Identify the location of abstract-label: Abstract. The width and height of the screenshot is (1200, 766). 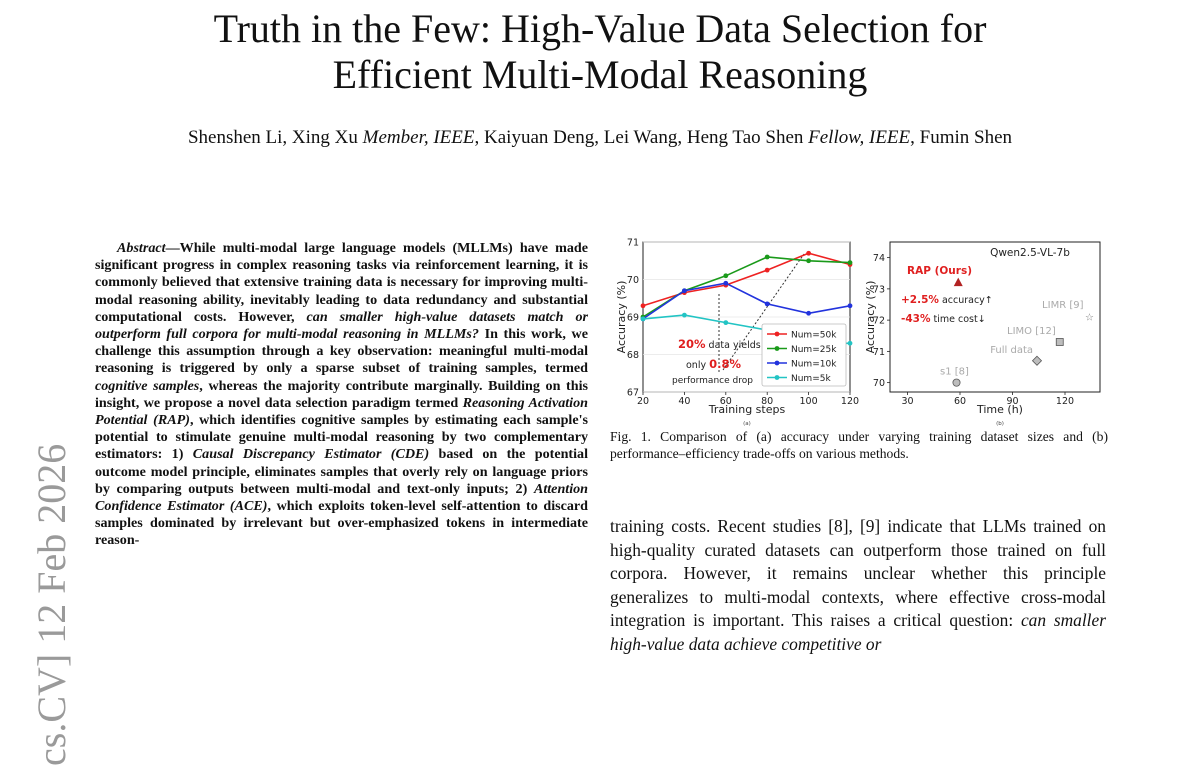
(141, 248).